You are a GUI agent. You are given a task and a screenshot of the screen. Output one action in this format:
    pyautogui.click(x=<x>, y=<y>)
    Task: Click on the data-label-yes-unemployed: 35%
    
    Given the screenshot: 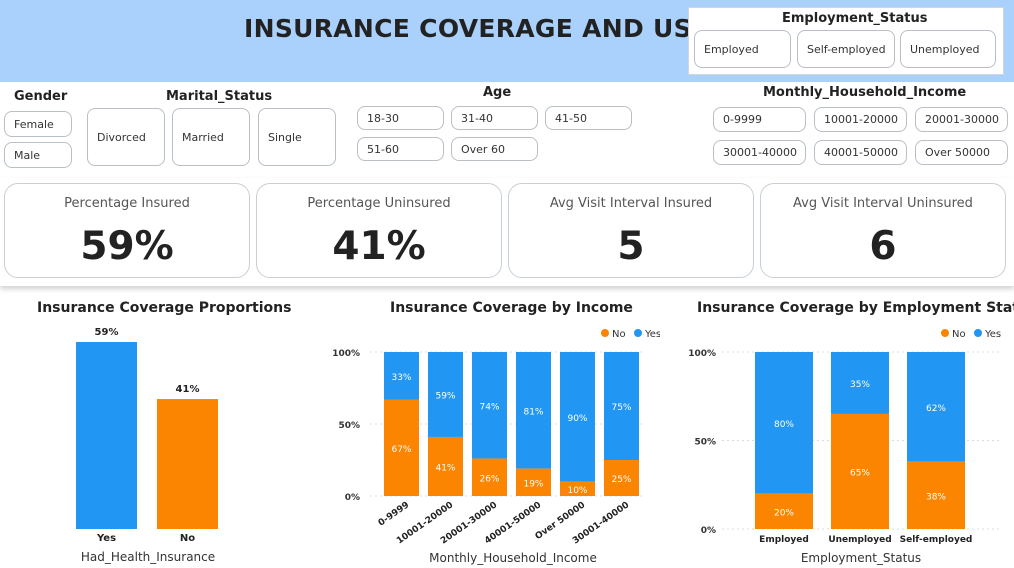 What is the action you would take?
    pyautogui.click(x=860, y=385)
    